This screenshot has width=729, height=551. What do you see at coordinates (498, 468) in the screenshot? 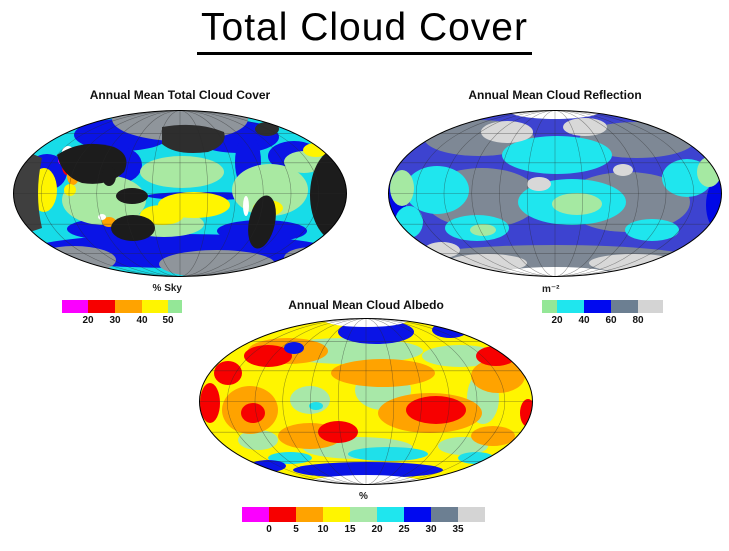
I see `albedo-grey-region` at bounding box center [498, 468].